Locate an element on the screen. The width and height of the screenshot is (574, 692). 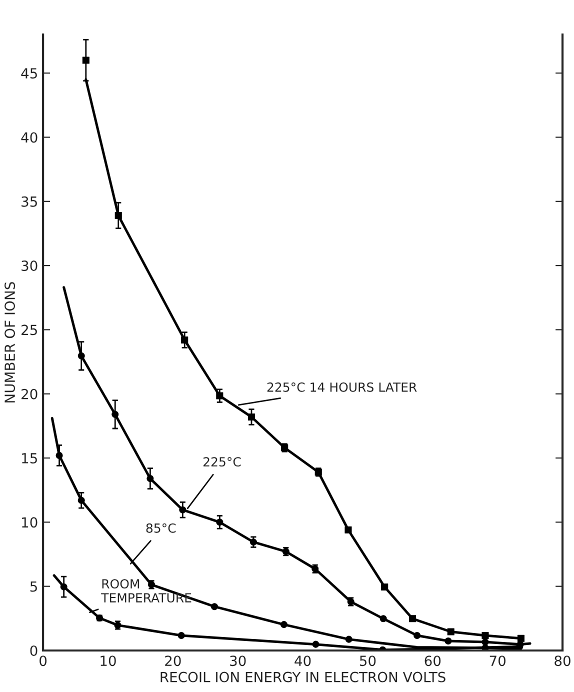
y-tick-label: 35 is located at coordinates (29, 201).